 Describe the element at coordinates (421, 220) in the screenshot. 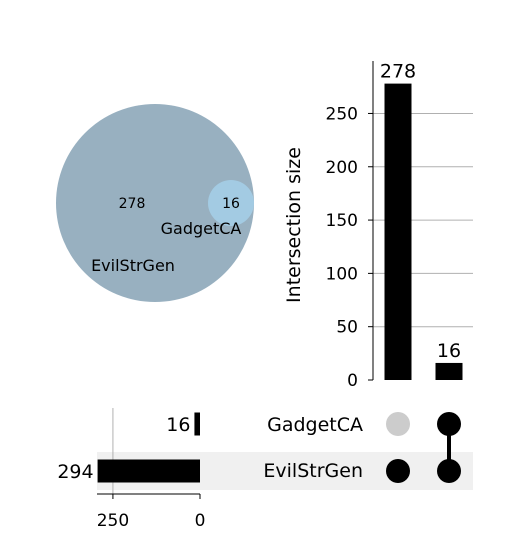

I see `intersection-bars: 278 16` at that location.